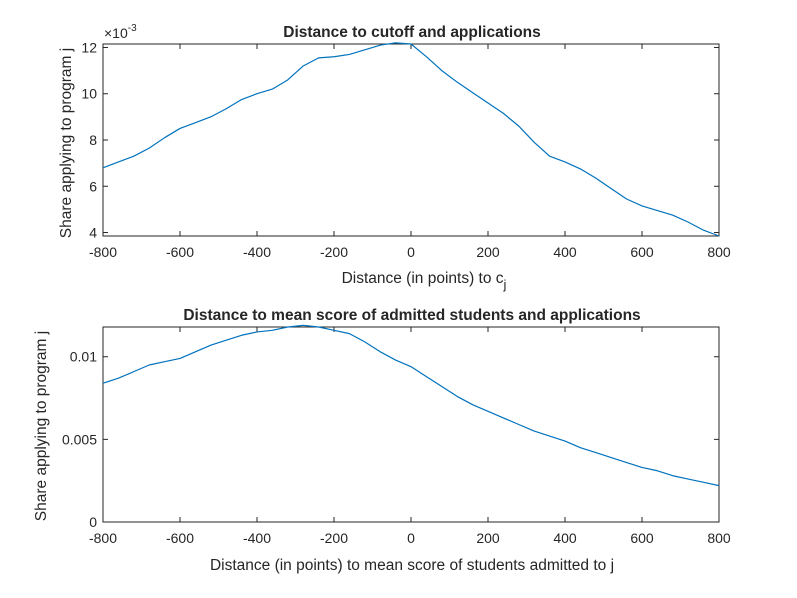 The image size is (797, 598). What do you see at coordinates (89, 94) in the screenshot?
I see `top-y-tick-label: 10` at bounding box center [89, 94].